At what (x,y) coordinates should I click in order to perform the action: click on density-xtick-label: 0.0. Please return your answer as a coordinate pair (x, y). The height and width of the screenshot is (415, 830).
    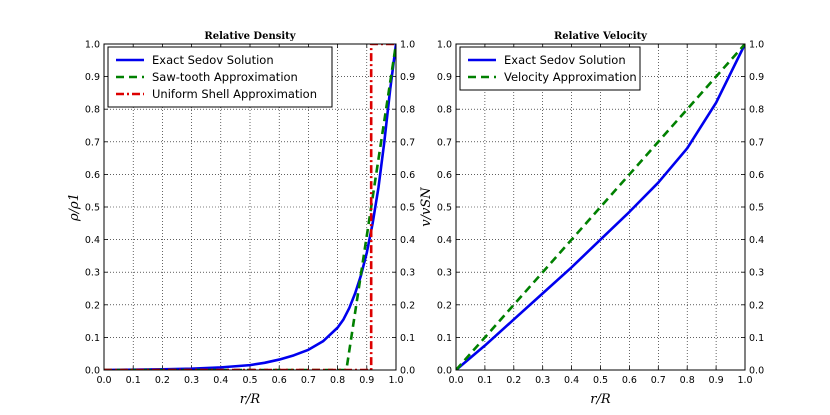
    Looking at the image, I should click on (103, 380).